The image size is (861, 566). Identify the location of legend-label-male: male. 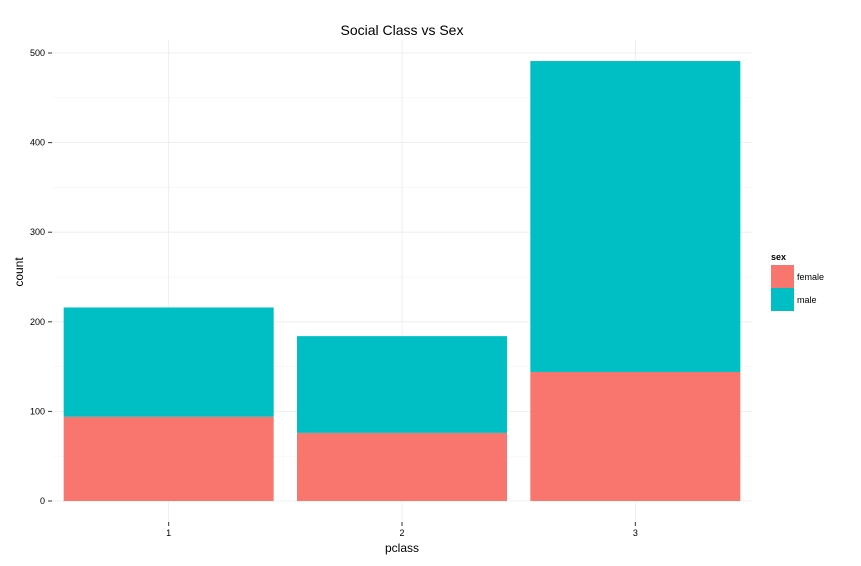
(807, 300).